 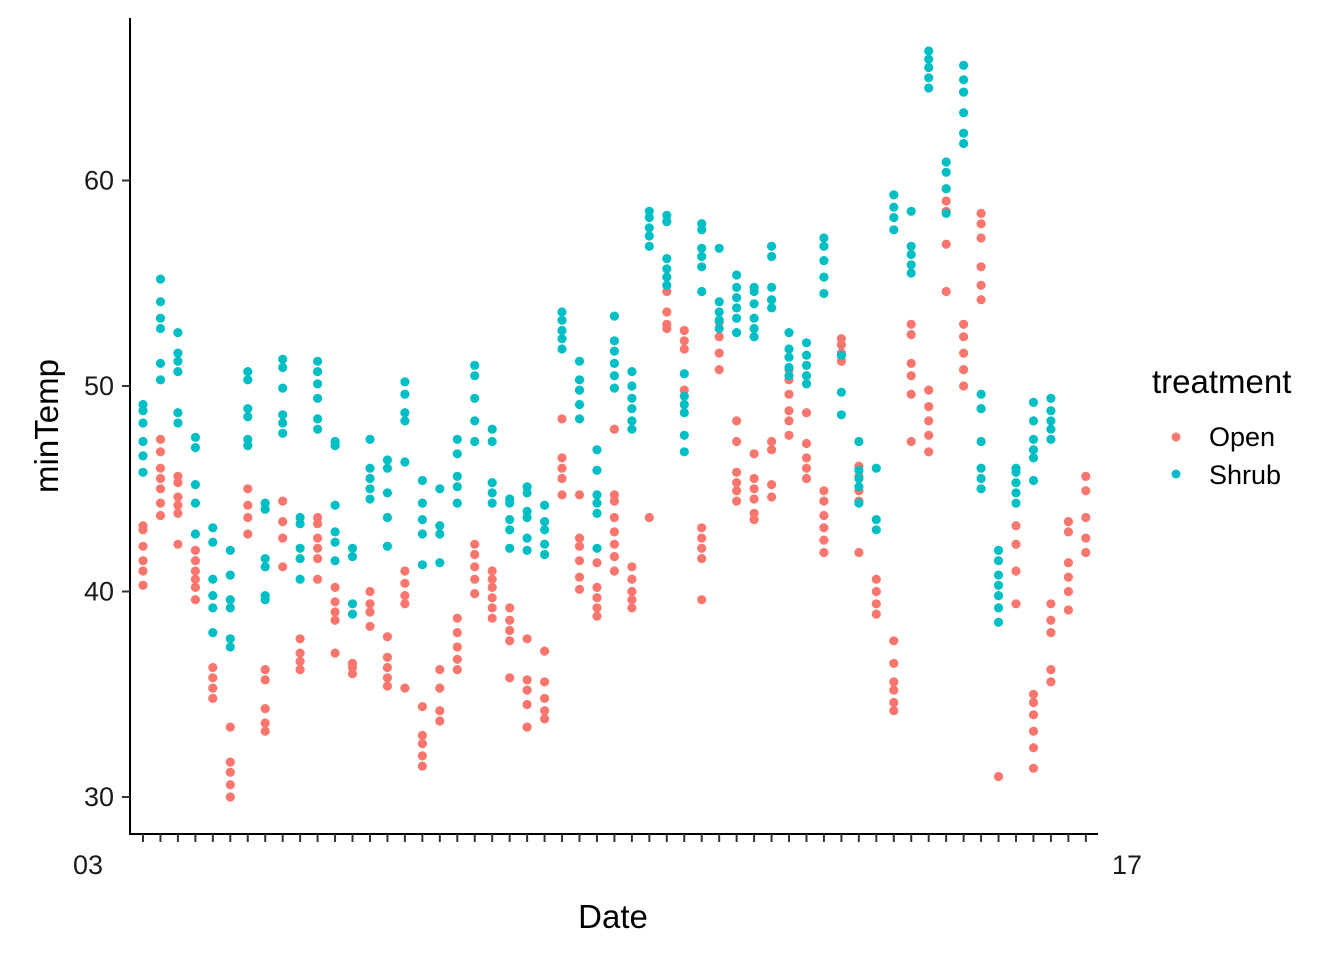 What do you see at coordinates (1127, 865) in the screenshot?
I see `x-tick-label-last: 17` at bounding box center [1127, 865].